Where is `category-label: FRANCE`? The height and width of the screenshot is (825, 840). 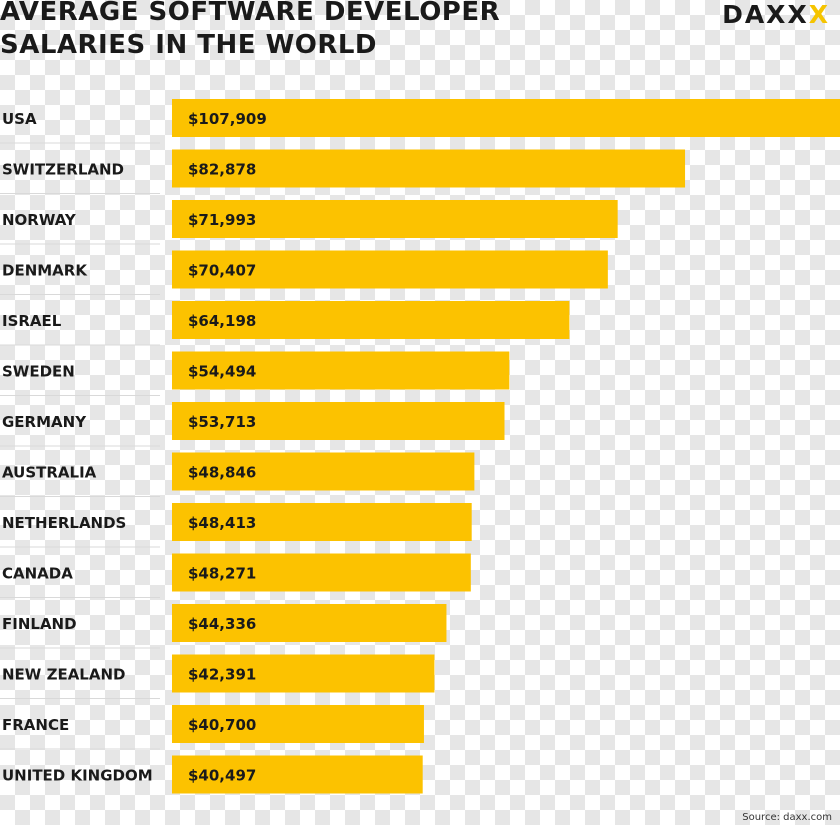
category-label: FRANCE is located at coordinates (35, 725).